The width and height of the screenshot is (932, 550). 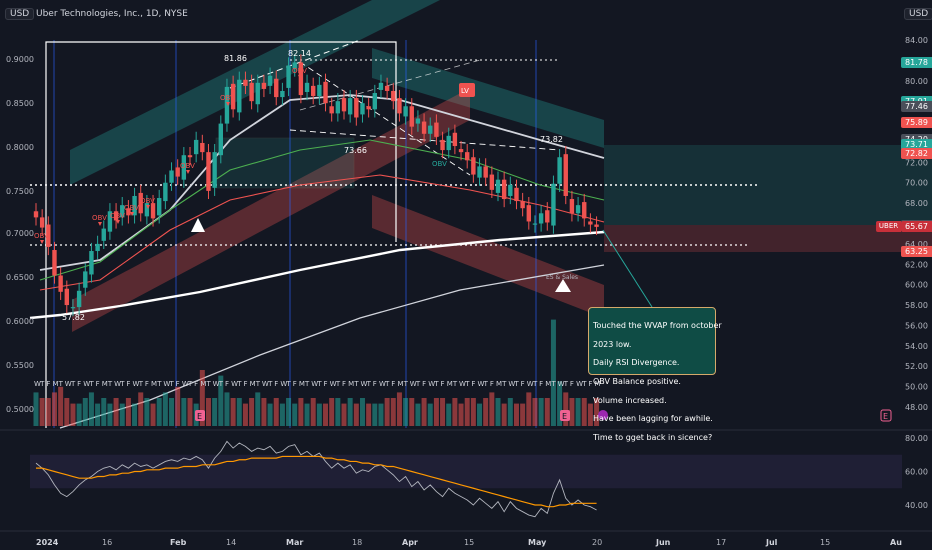 What do you see at coordinates (916, 366) in the screenshot?
I see `right-axis-tick: 52.00` at bounding box center [916, 366].